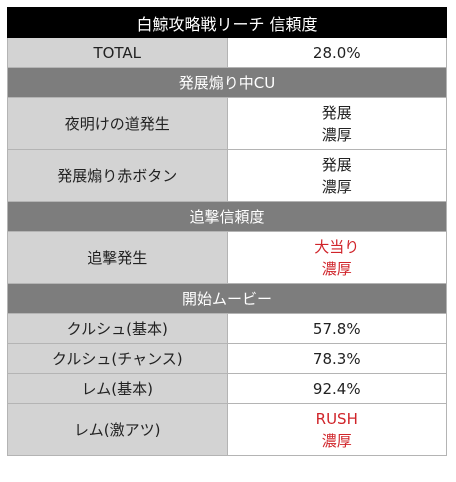 The width and height of the screenshot is (456, 482). Describe the element at coordinates (336, 429) in the screenshot. I see `row-value-rem-hot: RUSH 濃厚` at that location.